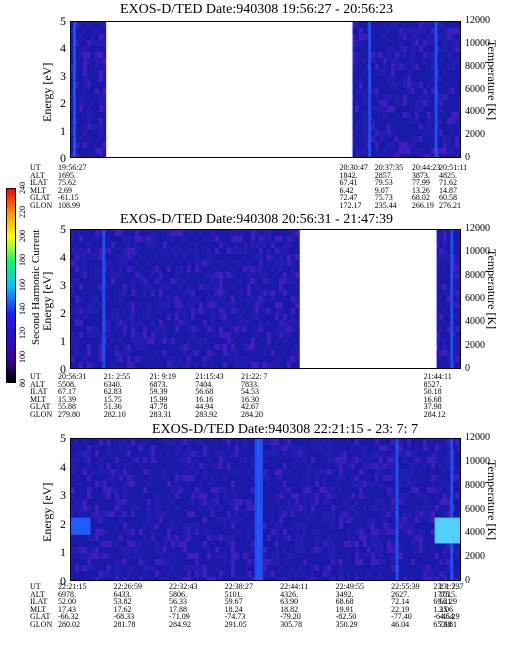 The image size is (505, 649). Describe the element at coordinates (41, 205) in the screenshot. I see `ephemeris-row-label: GLON` at that location.